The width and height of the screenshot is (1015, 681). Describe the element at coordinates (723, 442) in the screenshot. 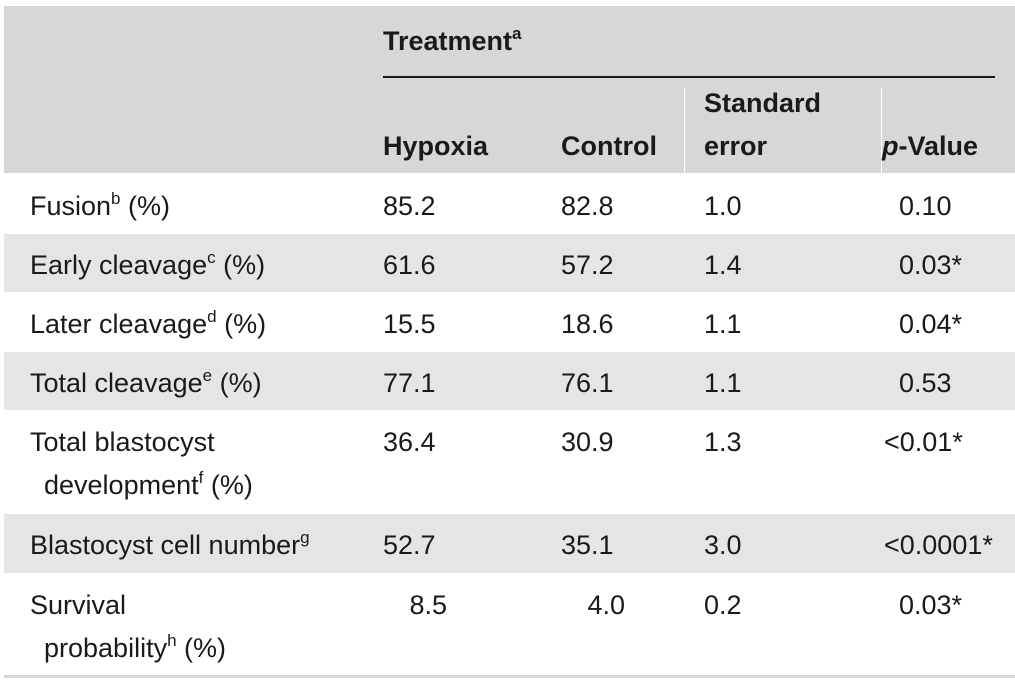

I see `se-value: 1.3` at that location.